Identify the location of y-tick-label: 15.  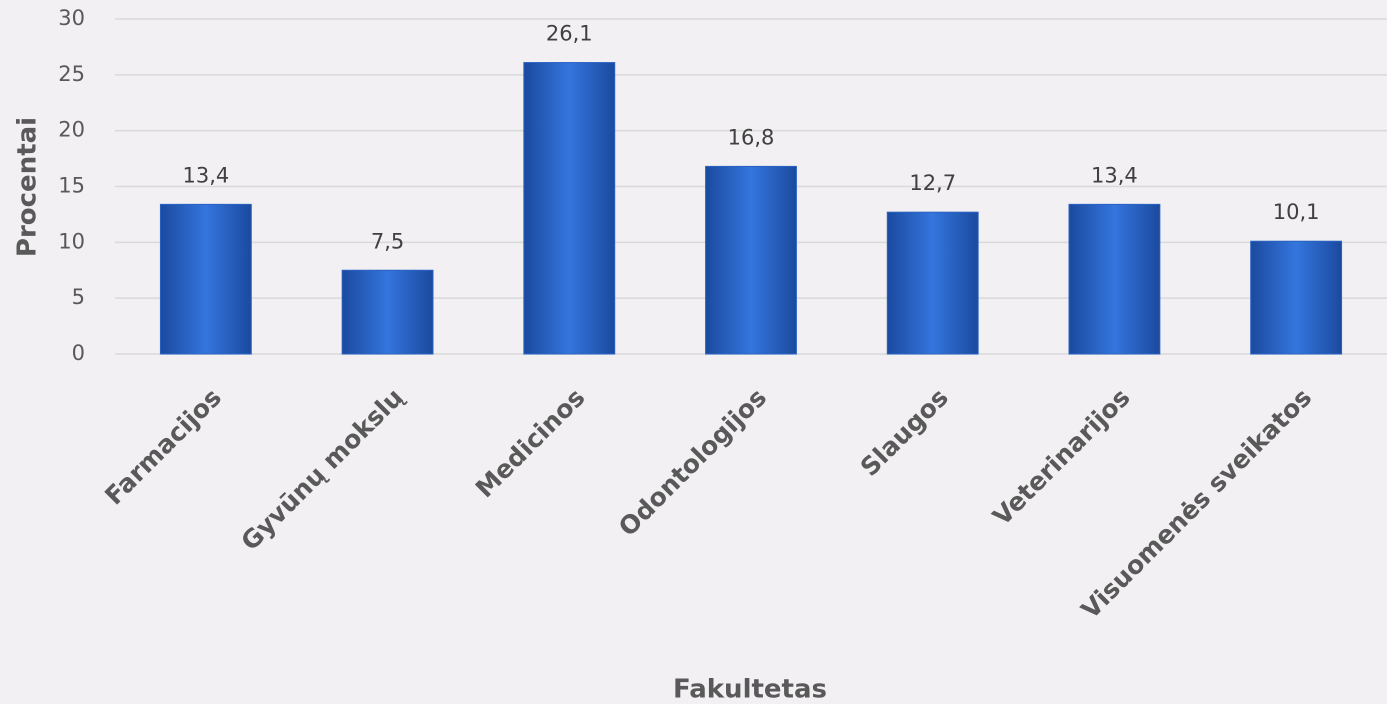
(71, 186).